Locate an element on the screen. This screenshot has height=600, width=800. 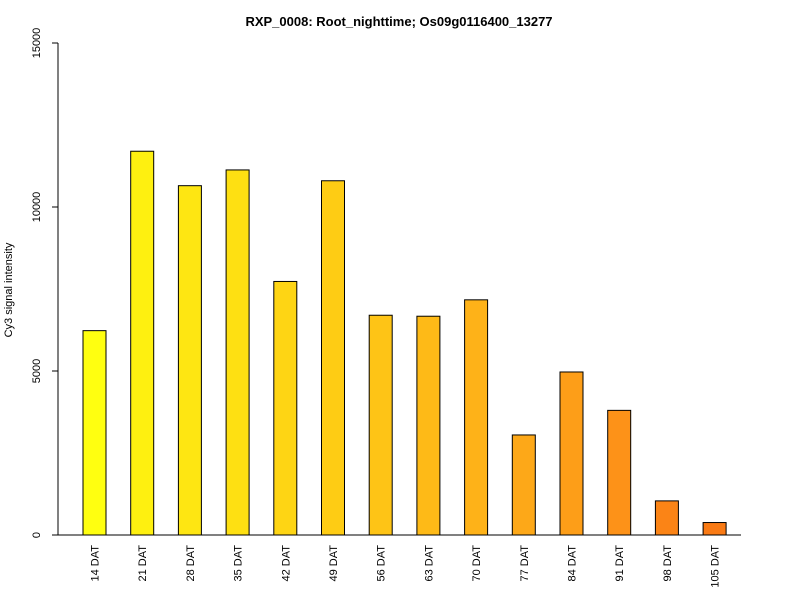
x-tick-label: 105 DAT is located at coordinates (716, 566).